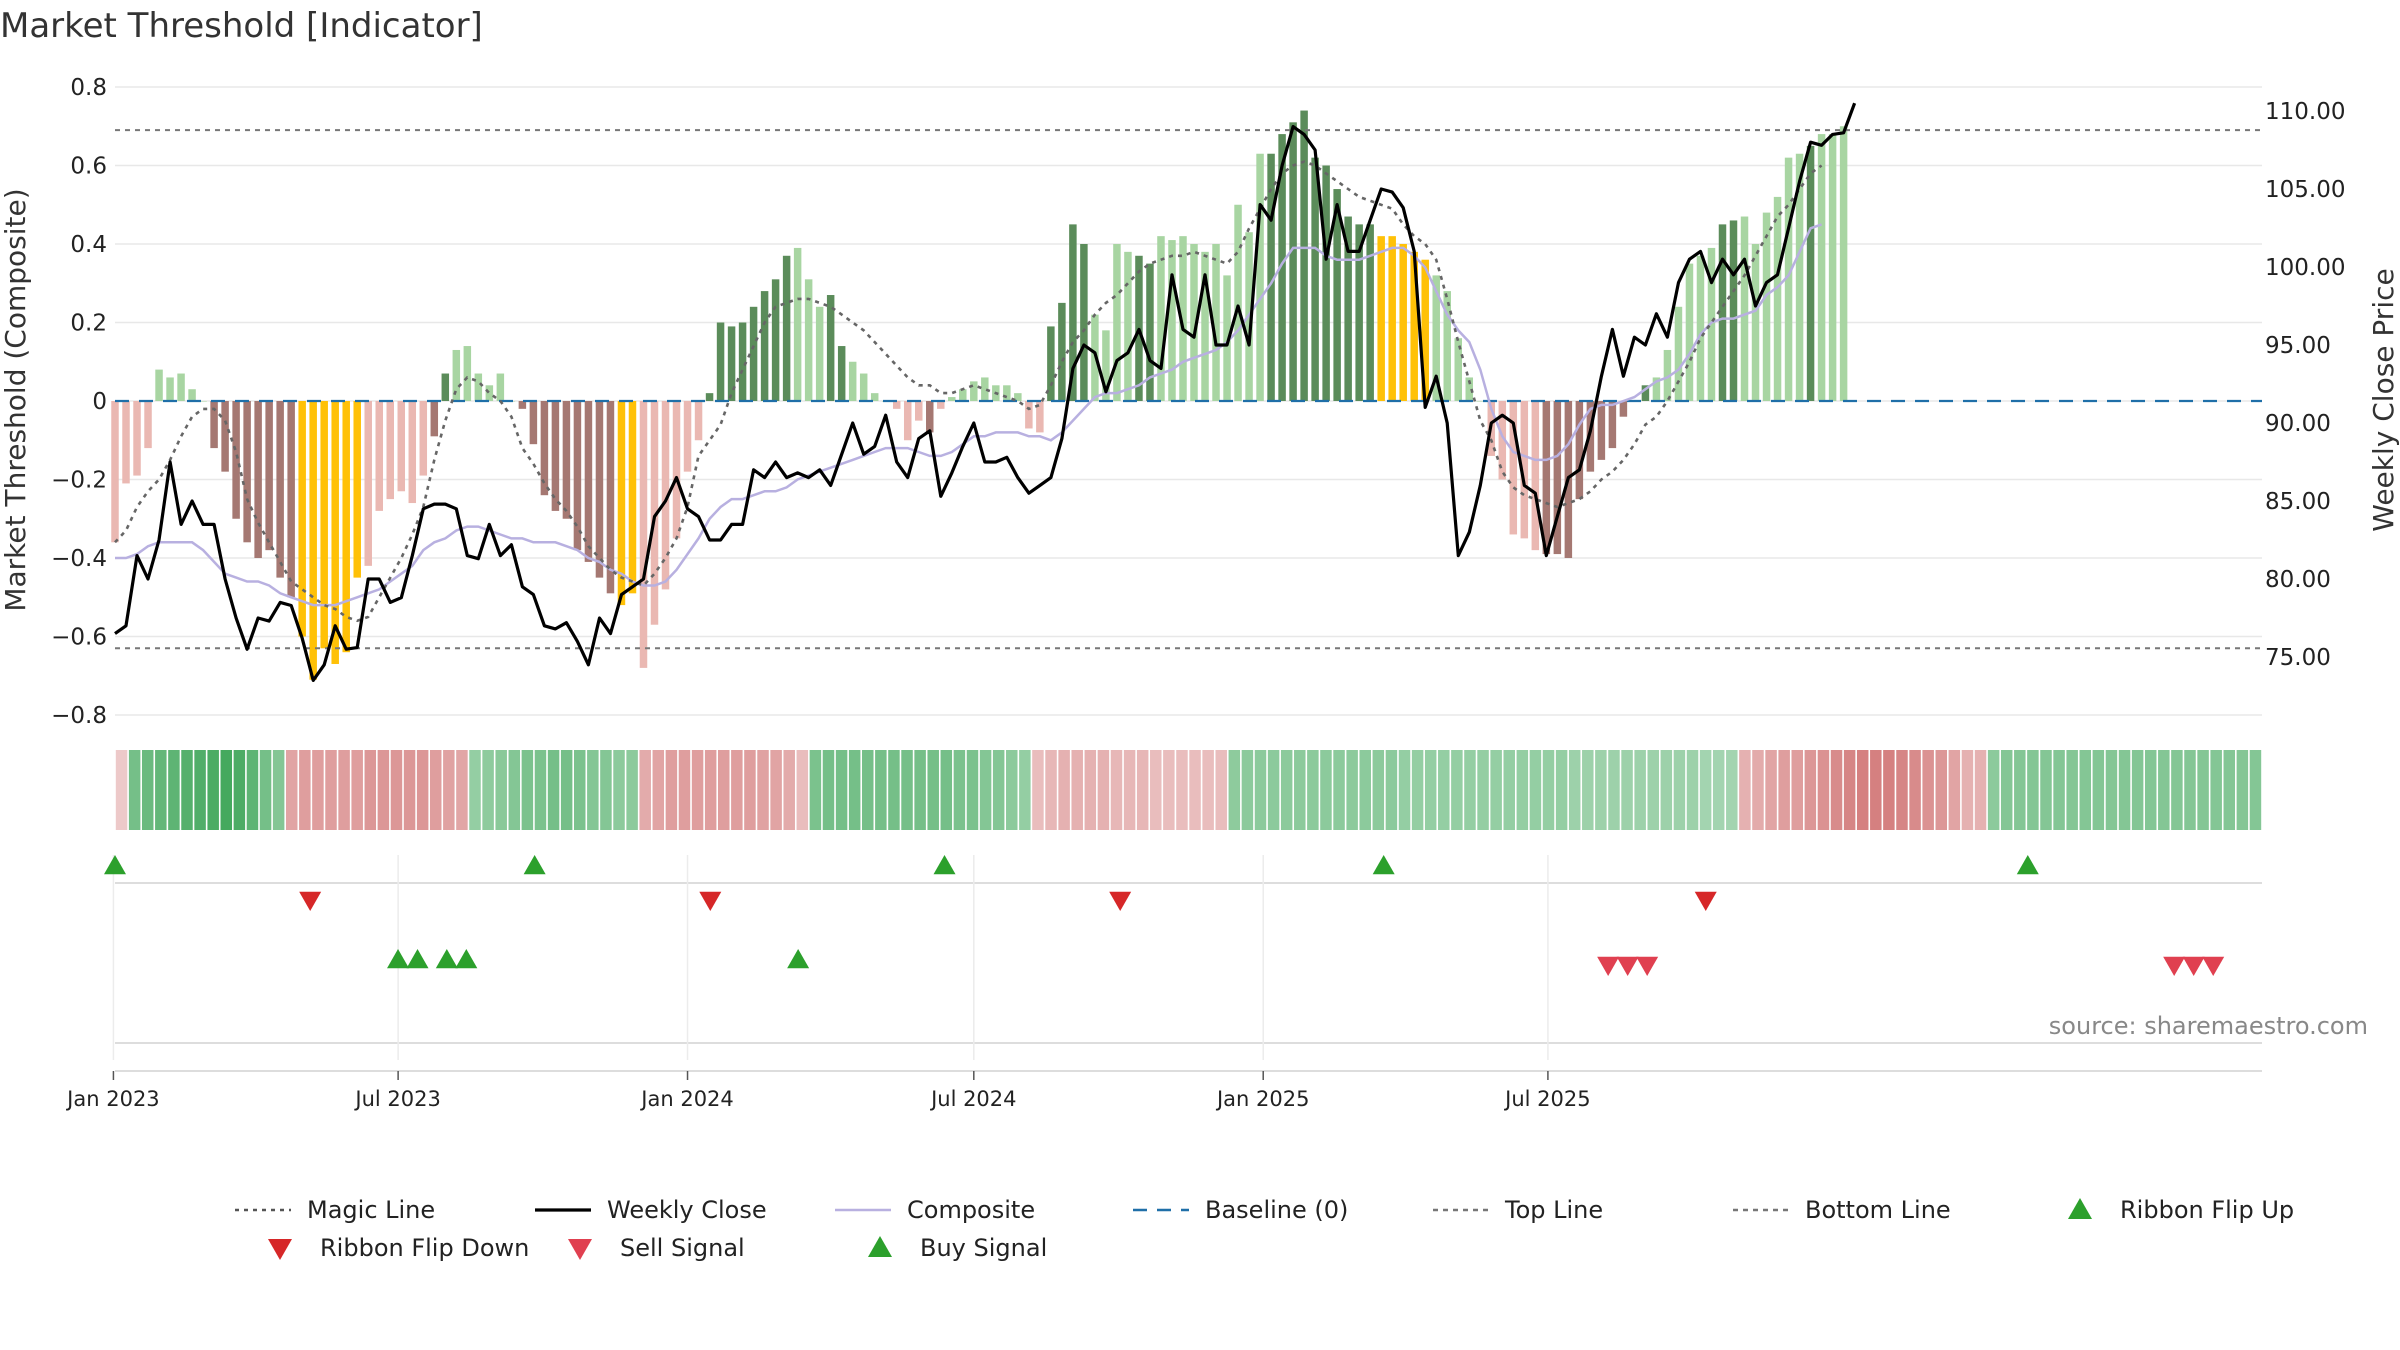 This screenshot has height=1350, width=2400. I want to click on date-tick-label: Jul 2025, so click(1546, 1099).